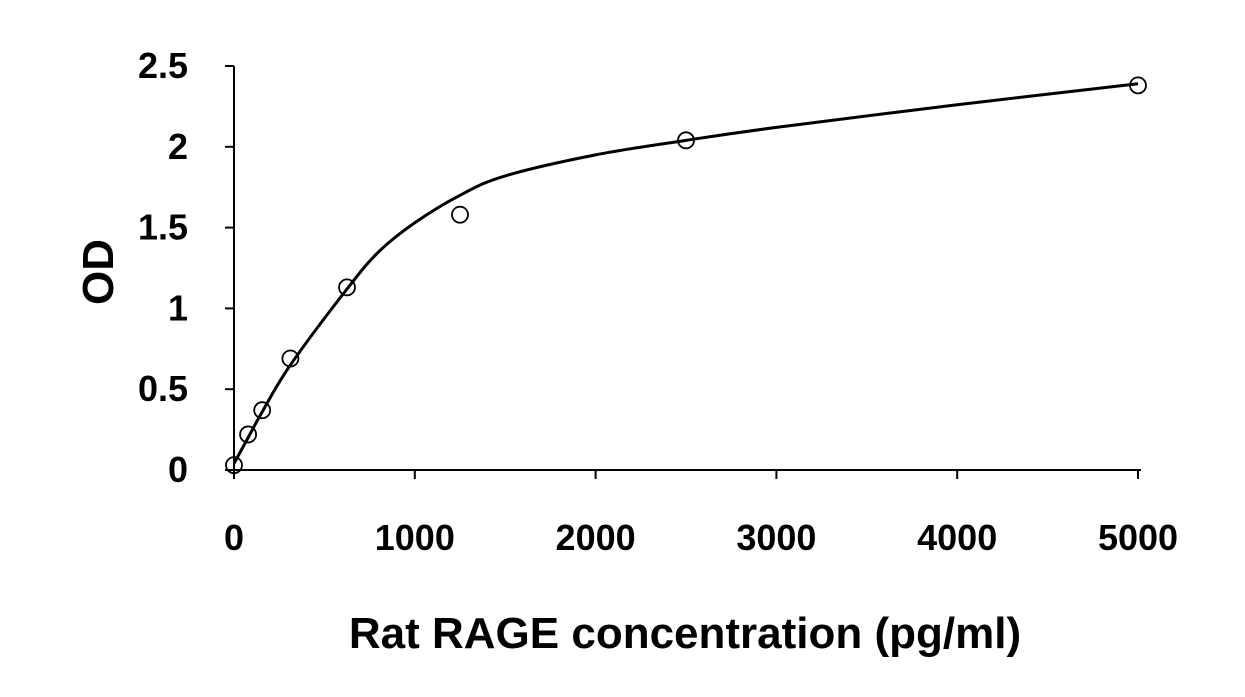 The image size is (1245, 697). Describe the element at coordinates (178, 146) in the screenshot. I see `y-tick-label: 2` at that location.